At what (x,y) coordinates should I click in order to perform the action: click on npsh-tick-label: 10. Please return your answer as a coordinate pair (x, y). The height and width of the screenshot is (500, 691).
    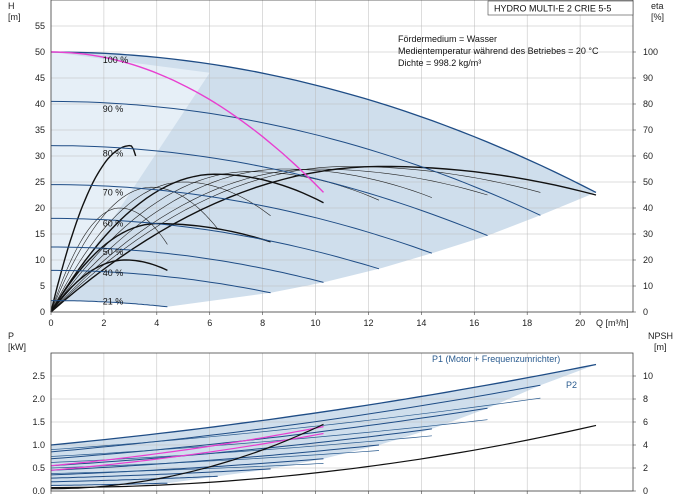
    Looking at the image, I should click on (648, 376).